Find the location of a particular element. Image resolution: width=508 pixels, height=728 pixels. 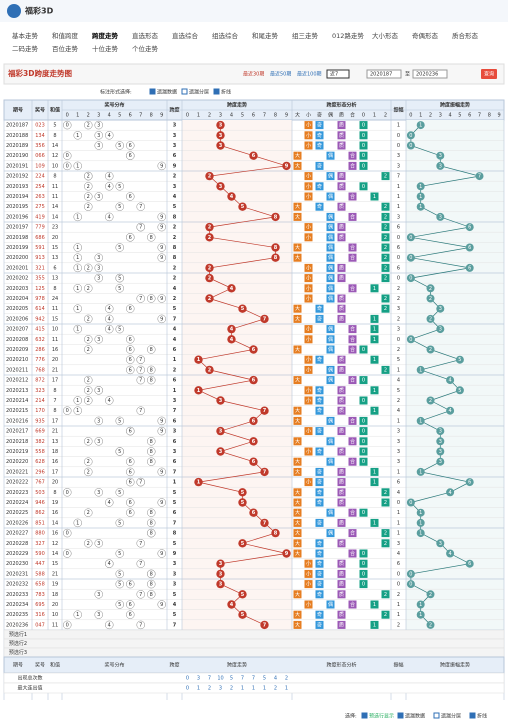

sum: 8 is located at coordinates (54, 289).